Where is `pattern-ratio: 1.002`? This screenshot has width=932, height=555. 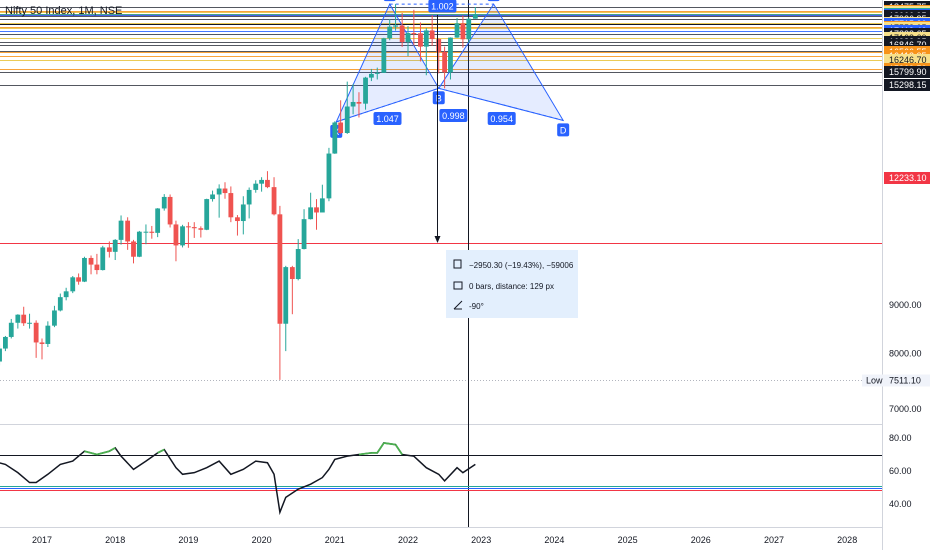 pattern-ratio: 1.002 is located at coordinates (442, 6).